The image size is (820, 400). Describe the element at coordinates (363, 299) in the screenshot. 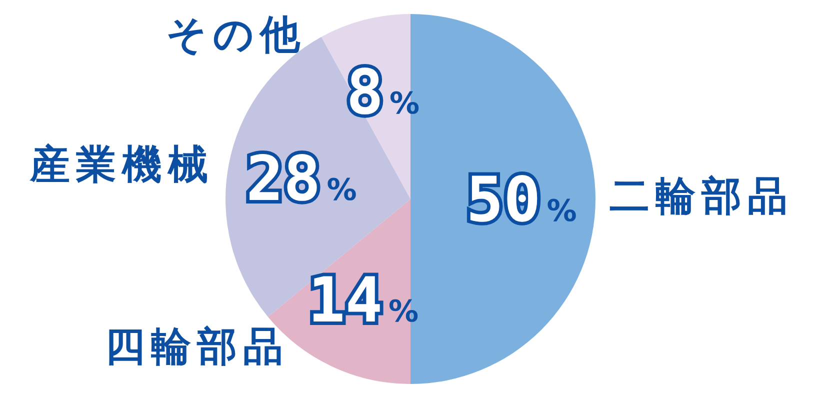

I see `data-label: 14%` at that location.